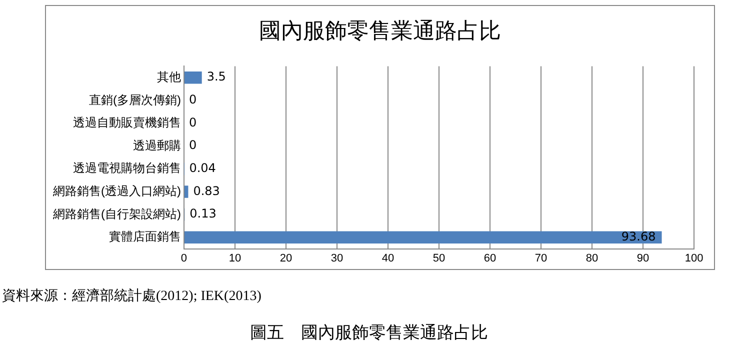  I want to click on y-tick-label: 透過自動販賣機銷售, so click(126, 123).